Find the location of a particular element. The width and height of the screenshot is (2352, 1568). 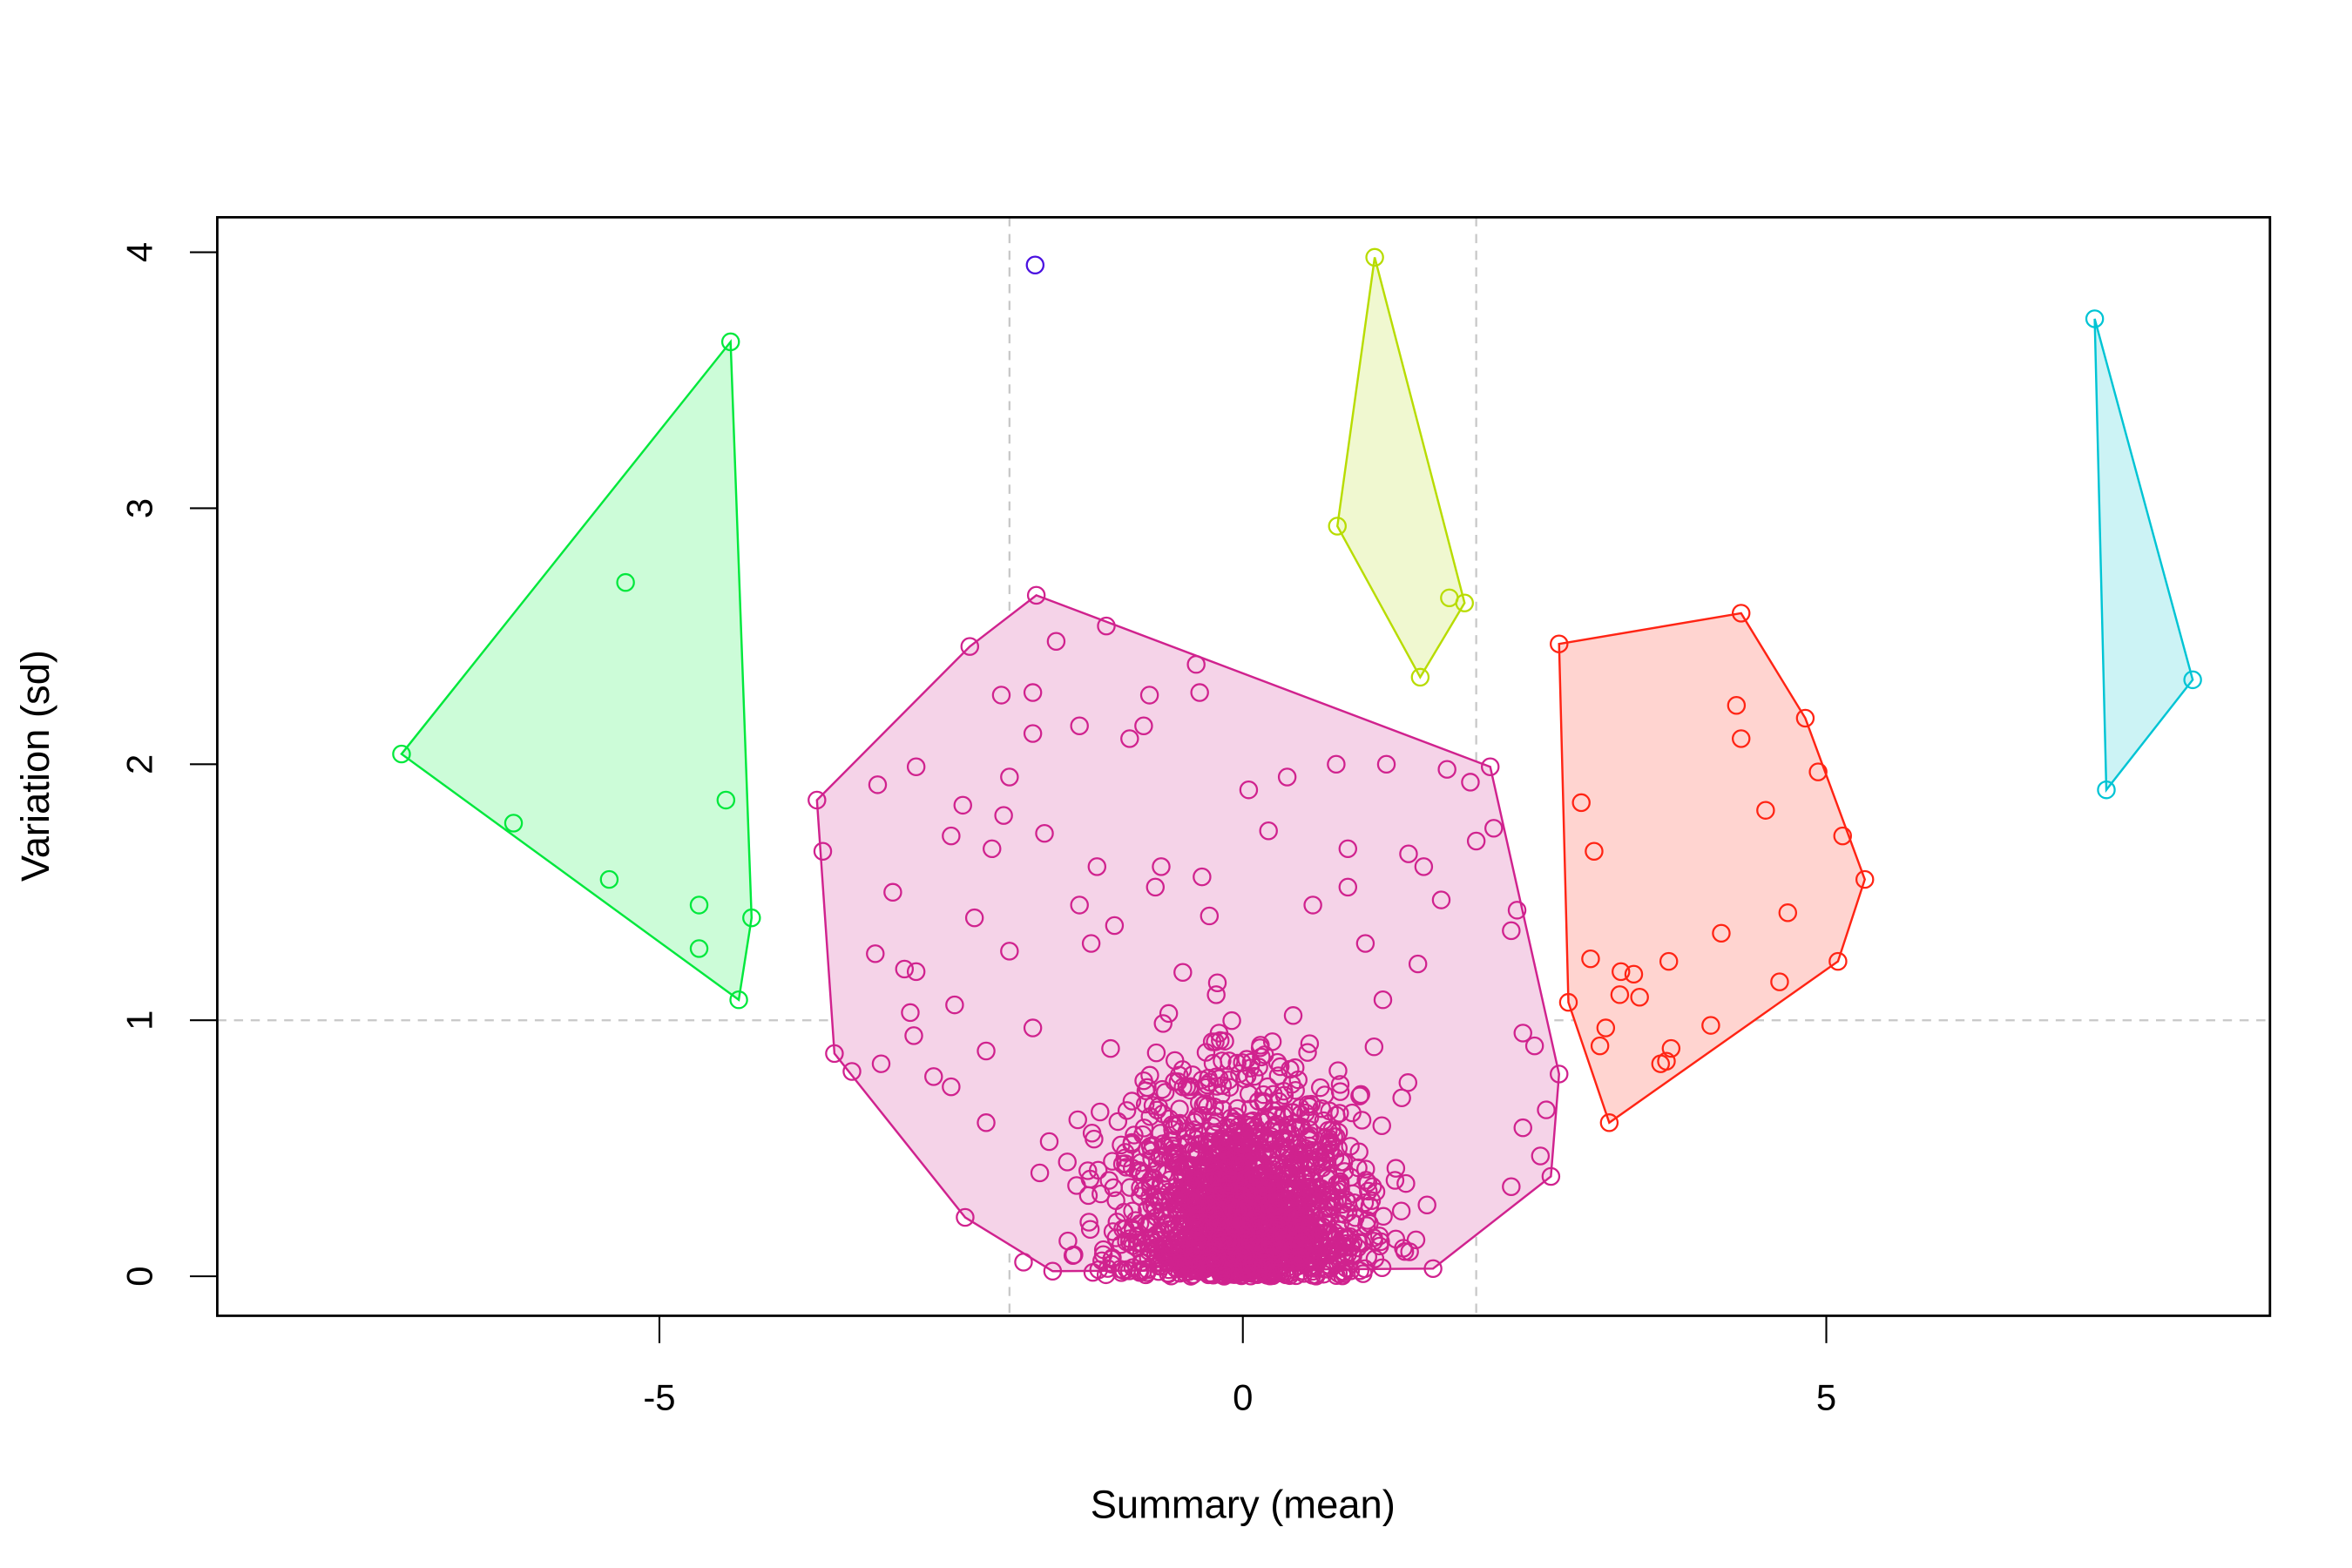

y-tick-label: 1 is located at coordinates (138, 1021).